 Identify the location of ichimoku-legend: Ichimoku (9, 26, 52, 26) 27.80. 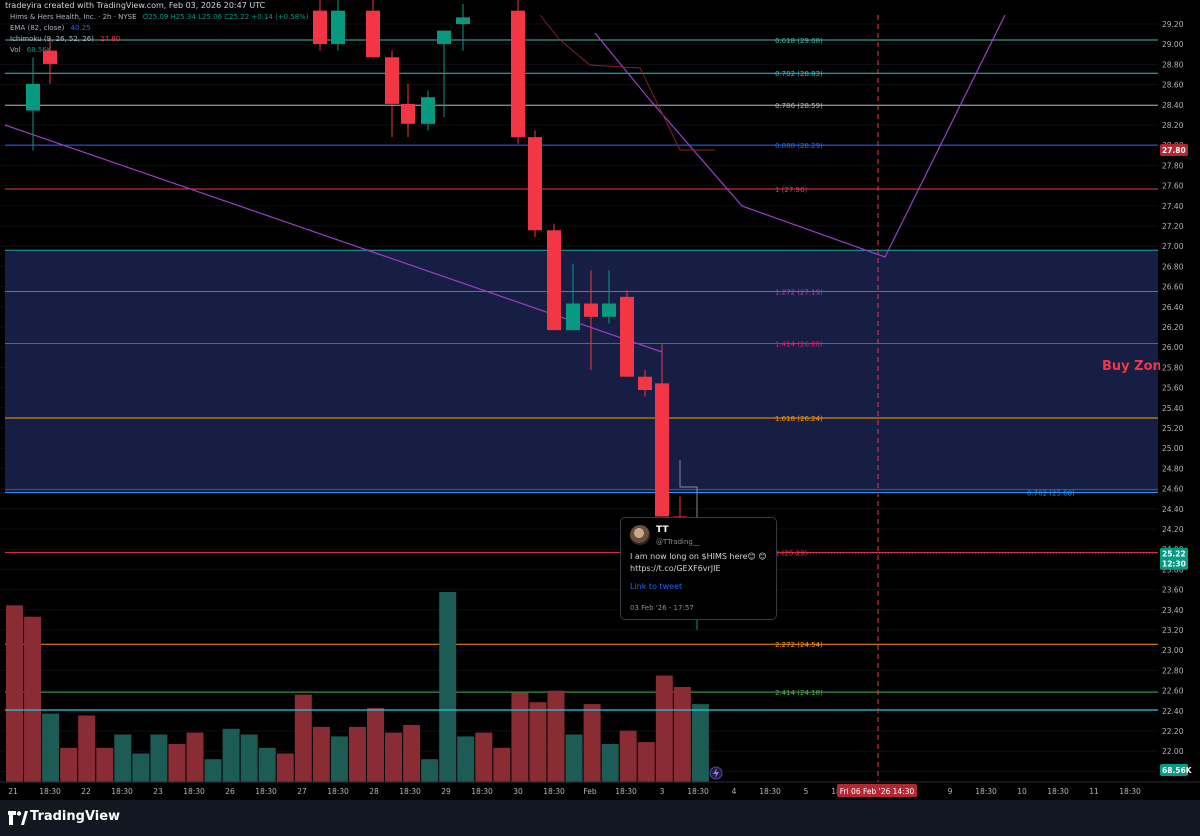
(65, 39).